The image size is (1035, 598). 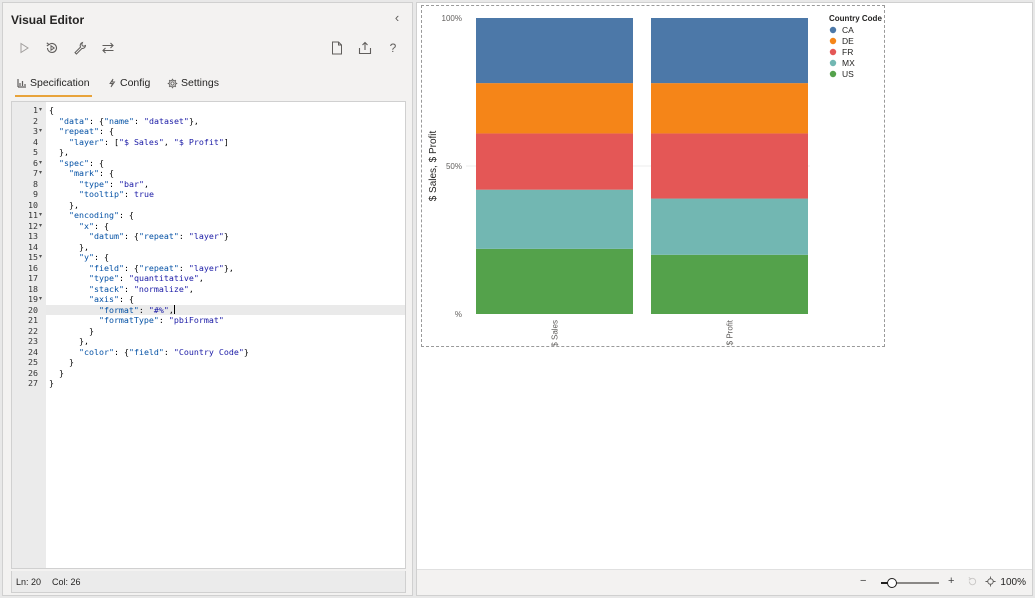 I want to click on code-line: "repeat": {, so click(x=86, y=131).